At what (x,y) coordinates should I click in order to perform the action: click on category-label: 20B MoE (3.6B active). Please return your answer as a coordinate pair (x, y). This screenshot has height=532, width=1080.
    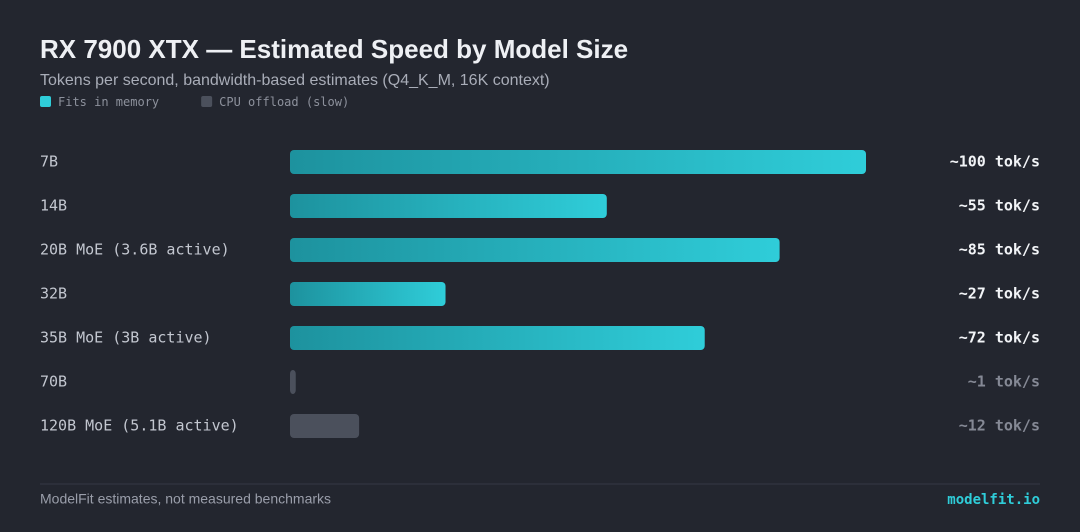
    Looking at the image, I should click on (135, 250).